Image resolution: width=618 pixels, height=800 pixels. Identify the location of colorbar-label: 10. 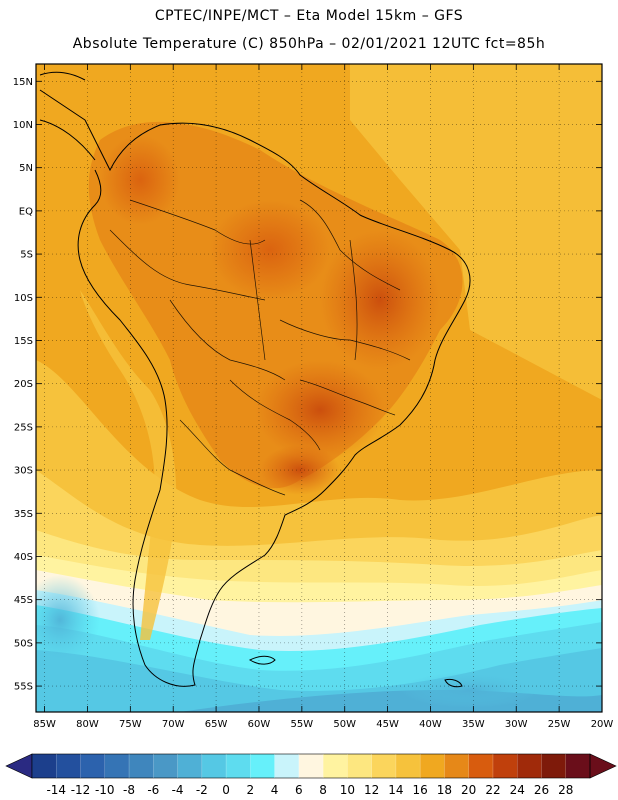
(347, 790).